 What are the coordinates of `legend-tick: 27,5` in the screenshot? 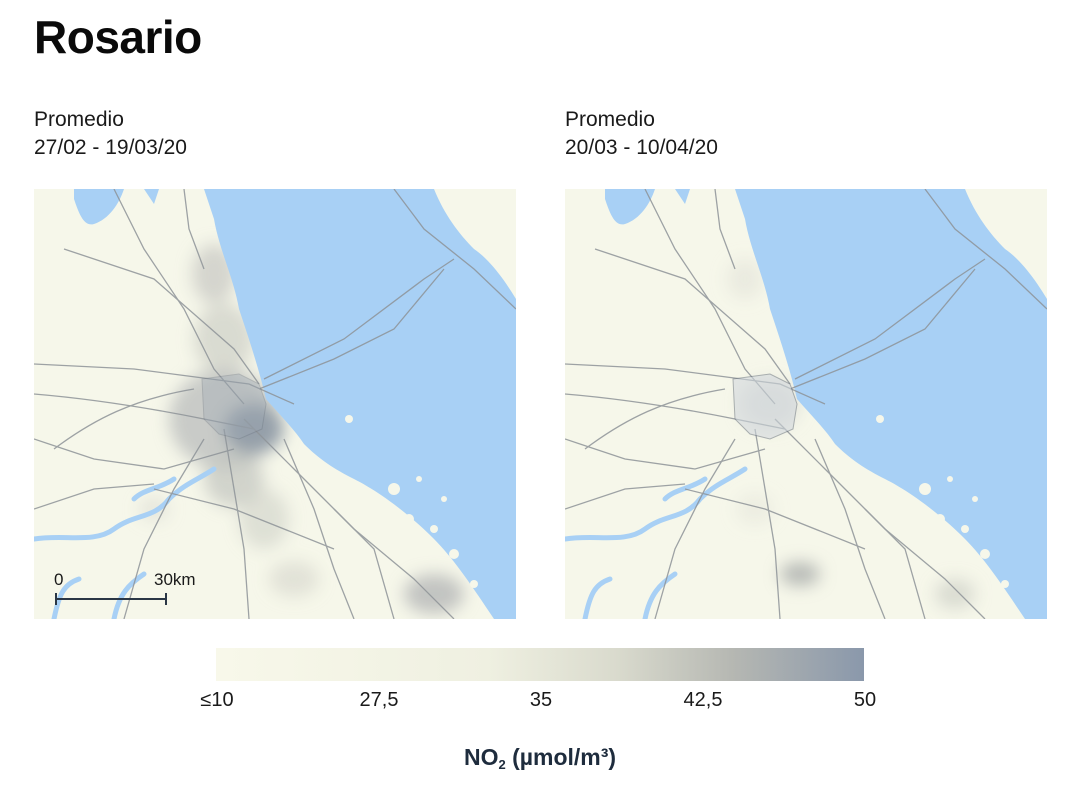 It's located at (379, 700).